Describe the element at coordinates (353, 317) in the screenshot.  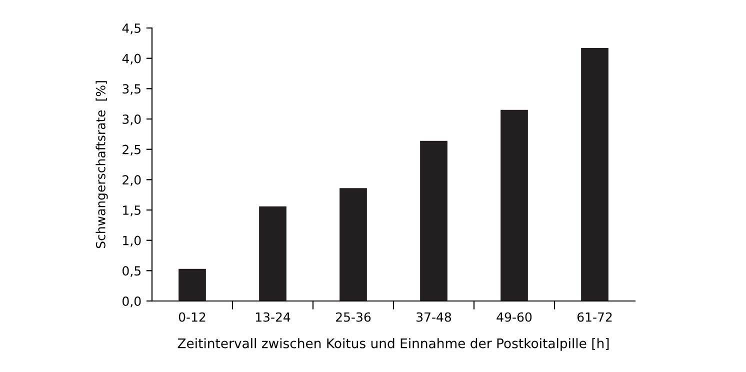
I see `x-tick-label: 25-36` at that location.